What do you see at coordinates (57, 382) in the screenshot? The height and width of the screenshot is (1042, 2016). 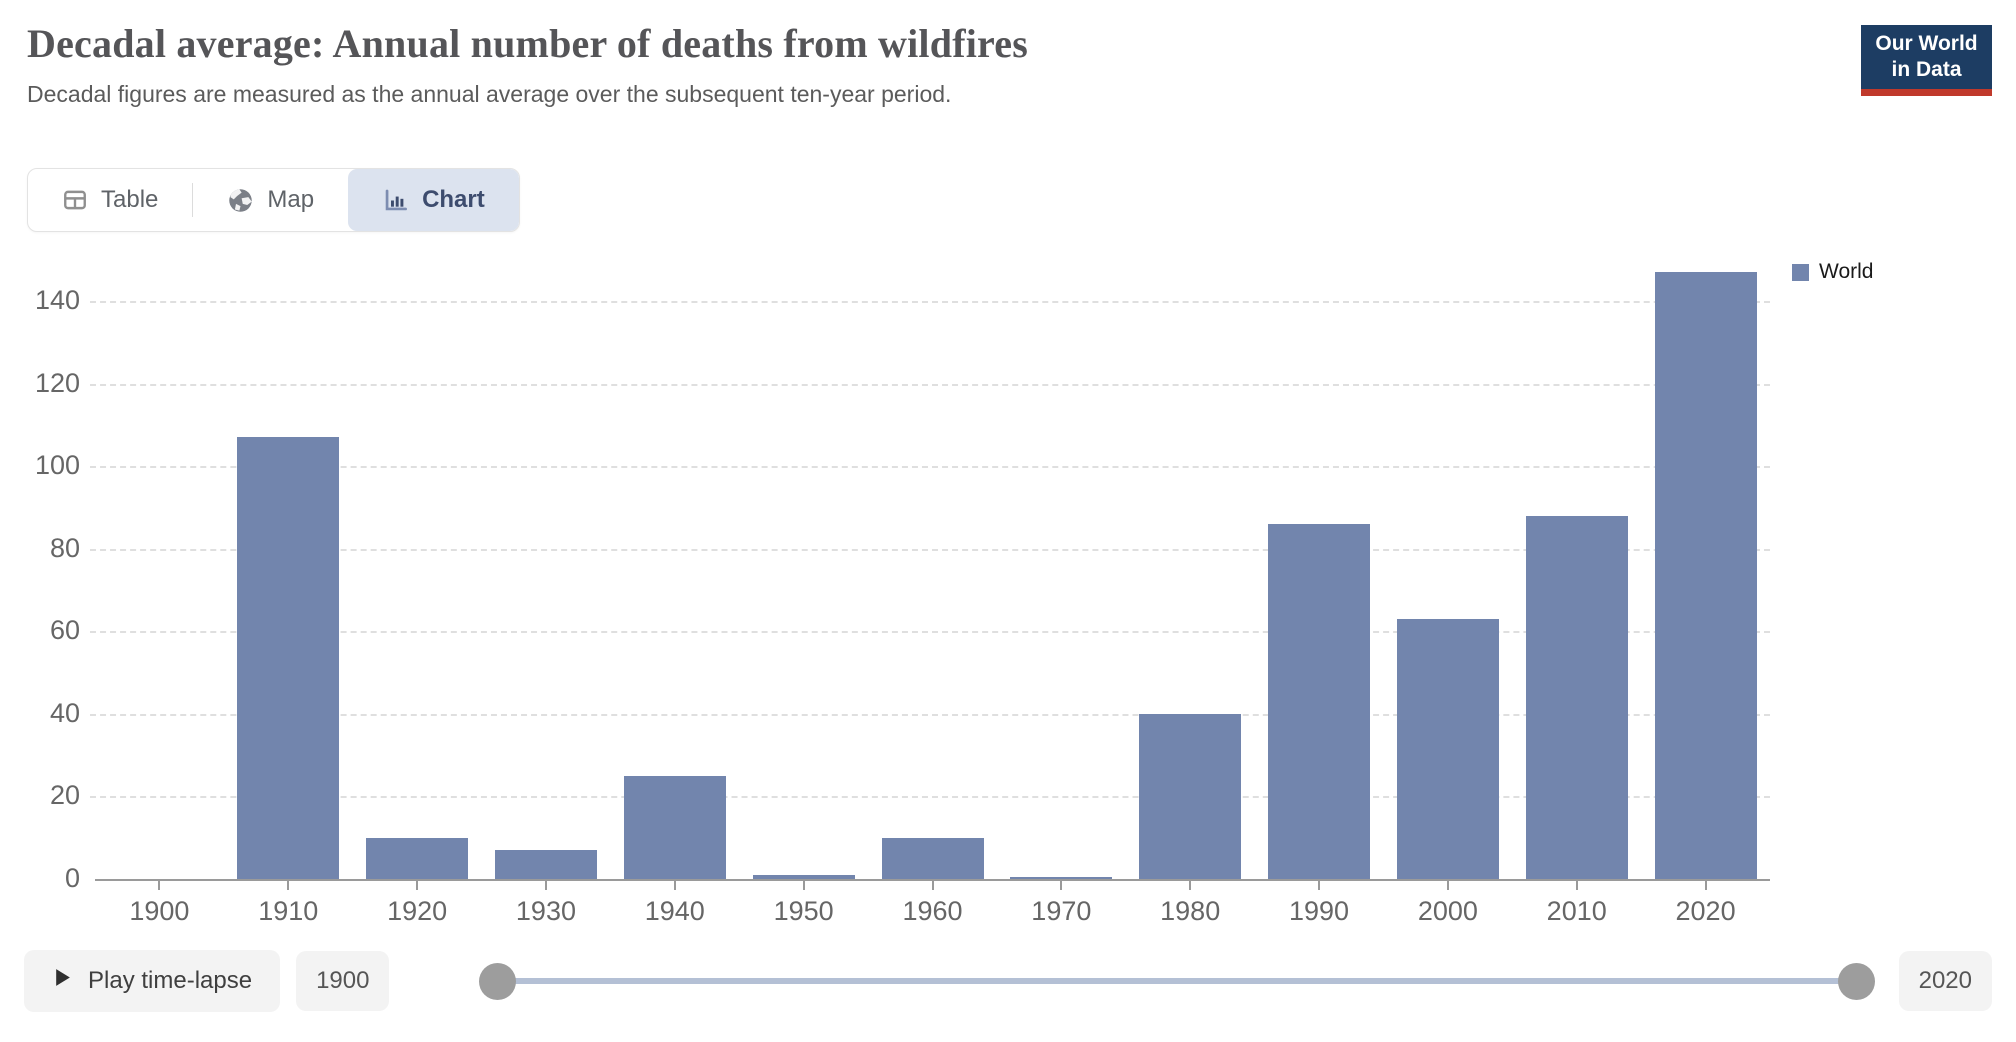 I see `y-tick-label-120: 120` at bounding box center [57, 382].